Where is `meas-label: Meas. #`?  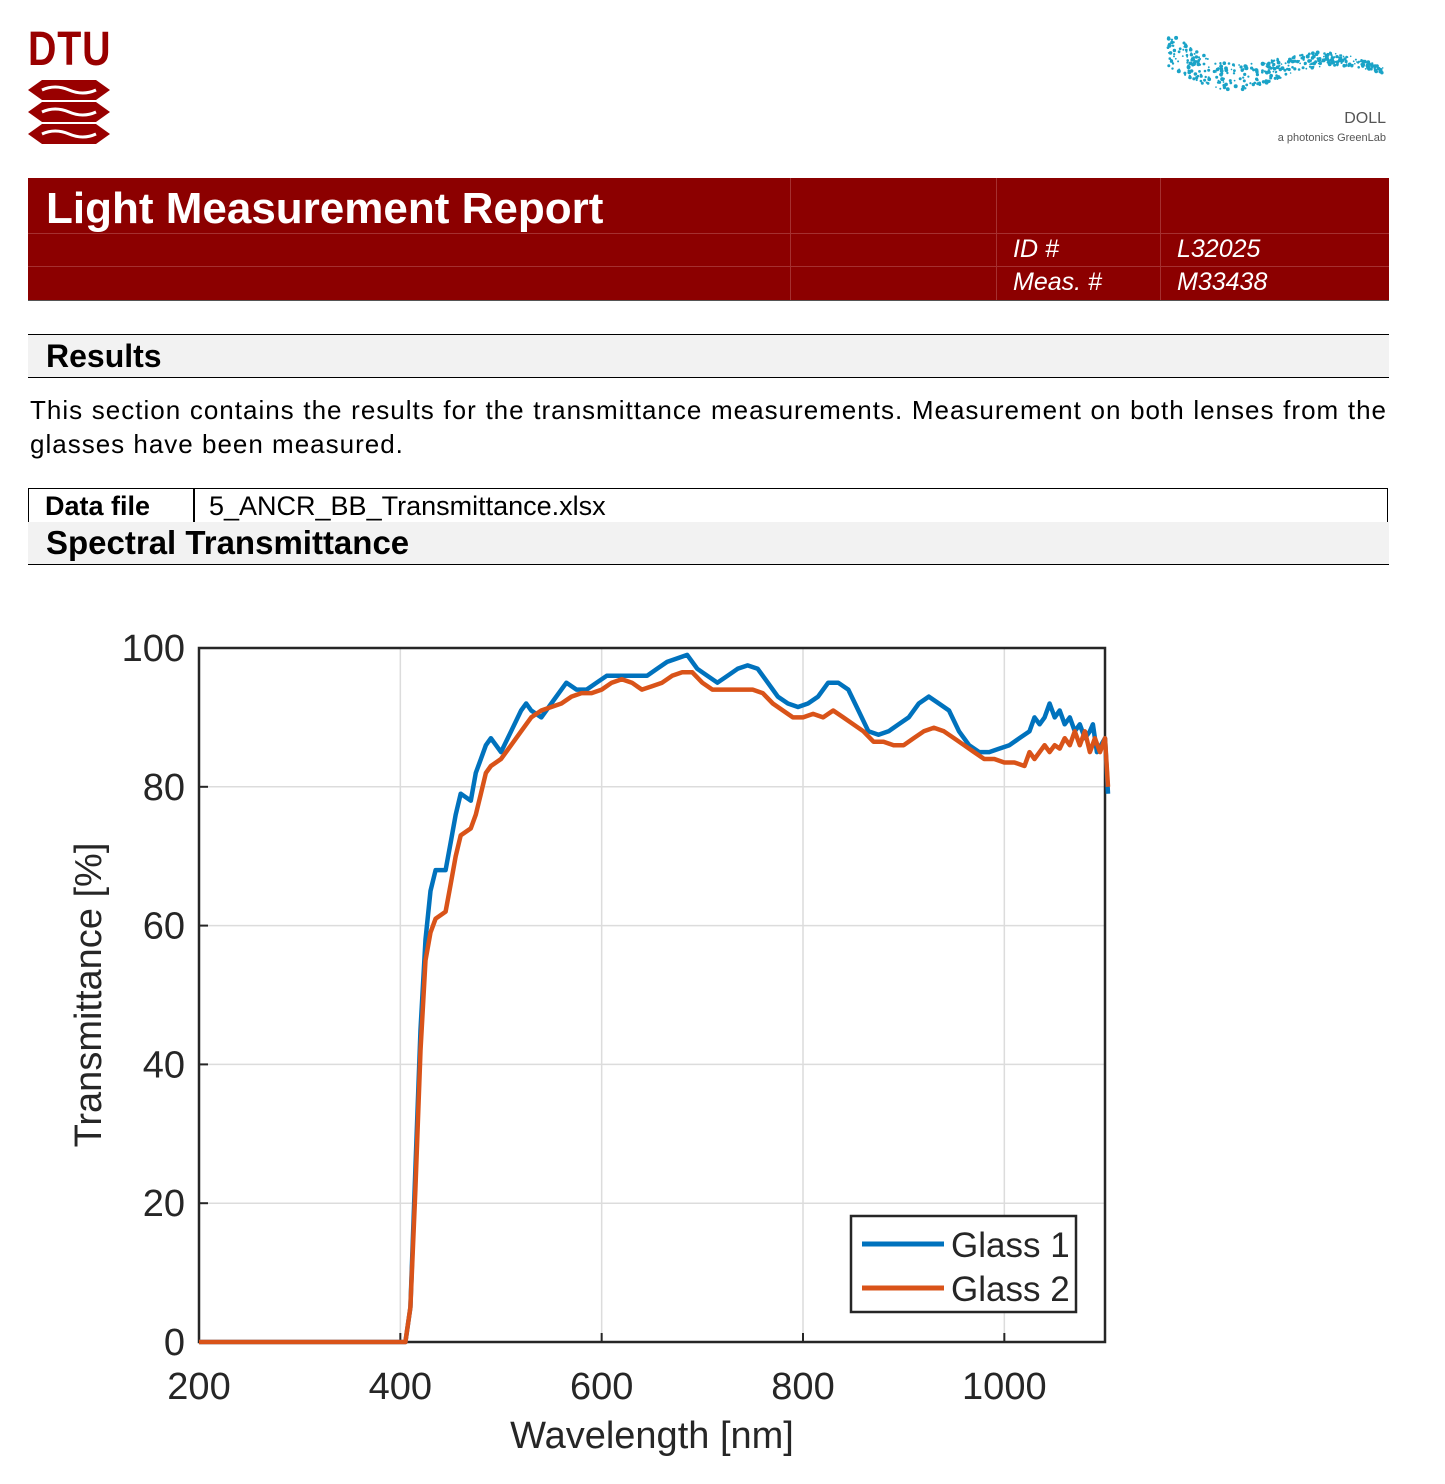 meas-label: Meas. # is located at coordinates (1057, 282).